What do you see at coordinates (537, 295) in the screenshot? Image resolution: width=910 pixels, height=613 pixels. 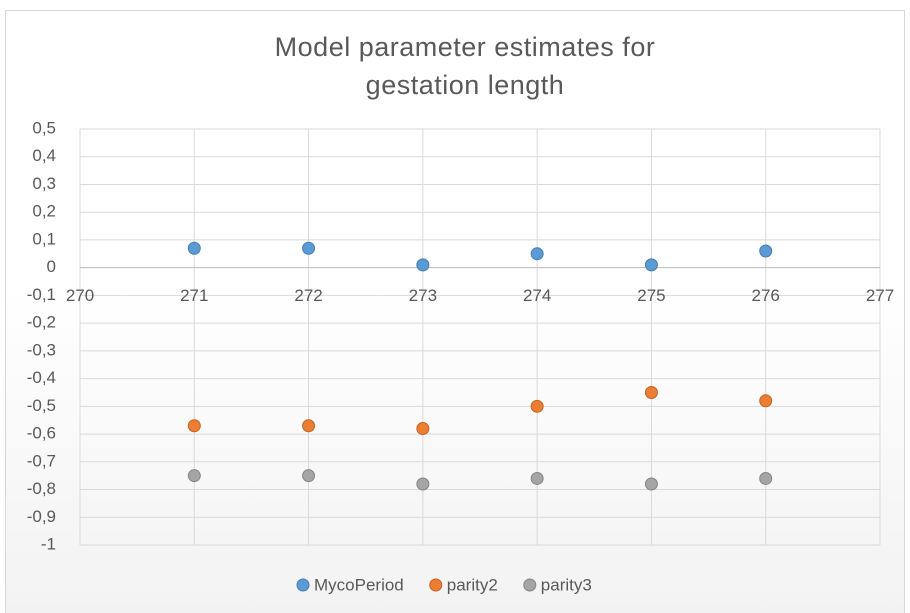 I see `x-tick-label: 274` at bounding box center [537, 295].